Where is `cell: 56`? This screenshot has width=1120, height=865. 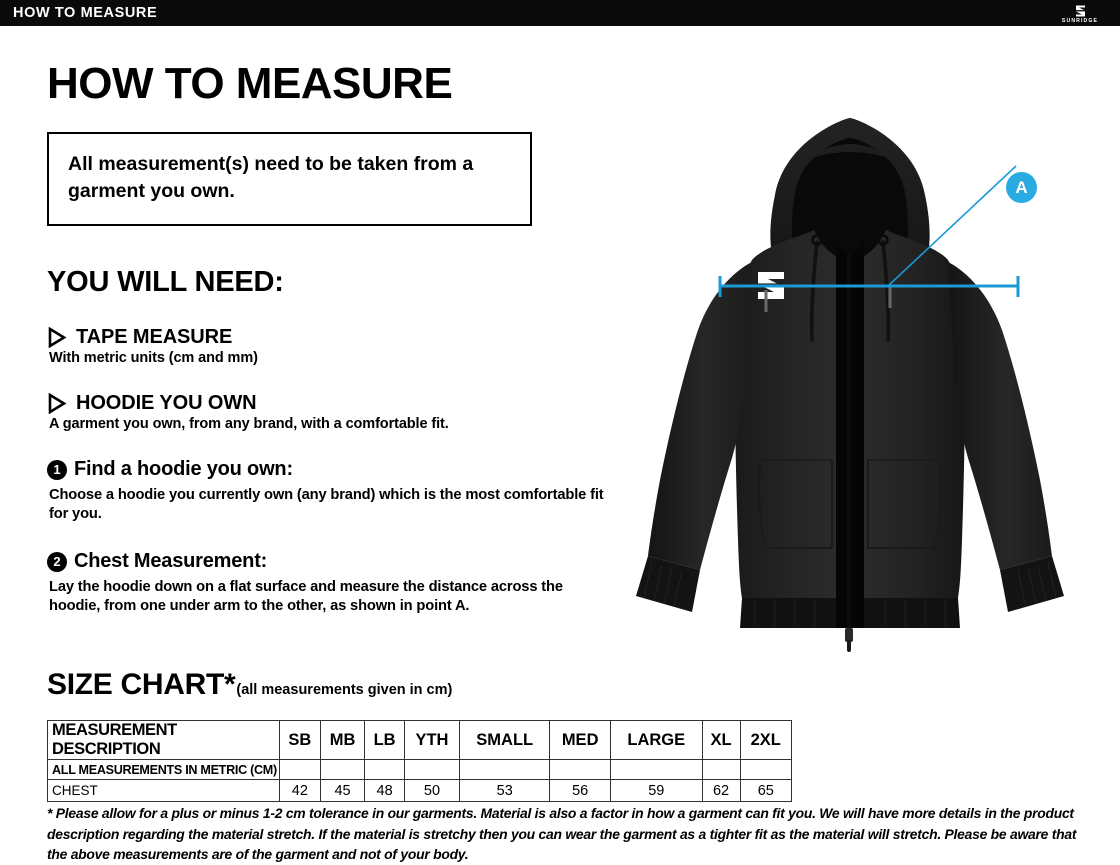 cell: 56 is located at coordinates (580, 790).